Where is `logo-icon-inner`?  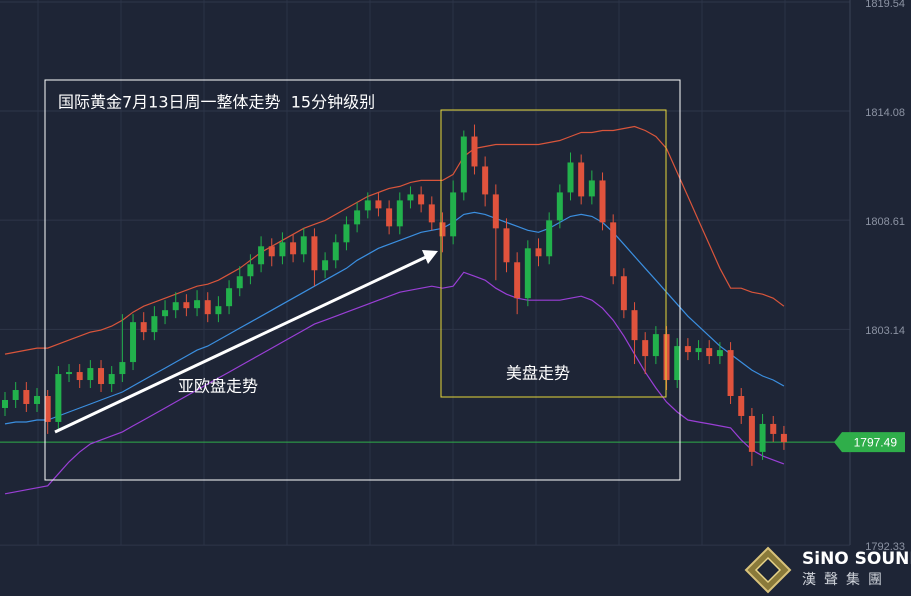 logo-icon-inner is located at coordinates (768, 570).